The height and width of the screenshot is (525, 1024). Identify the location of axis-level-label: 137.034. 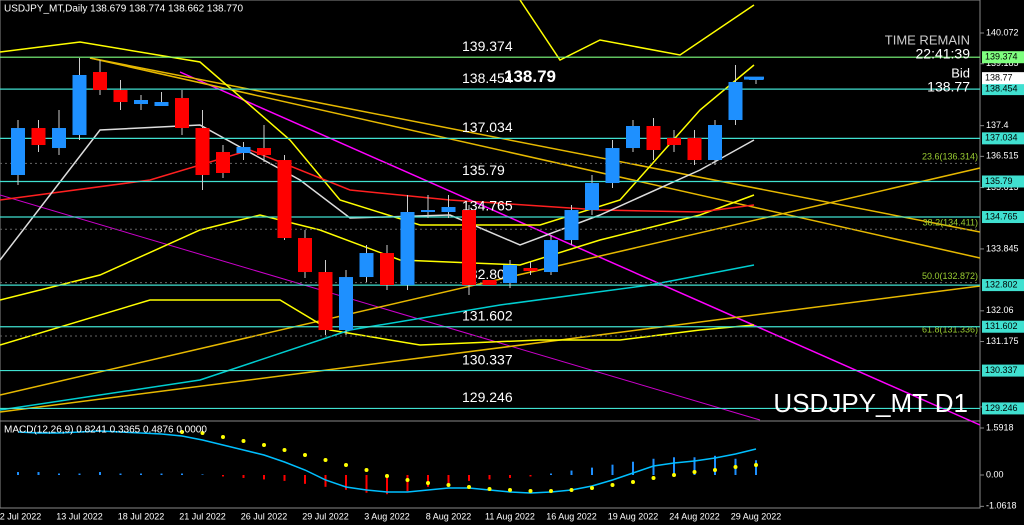
(1001, 138).